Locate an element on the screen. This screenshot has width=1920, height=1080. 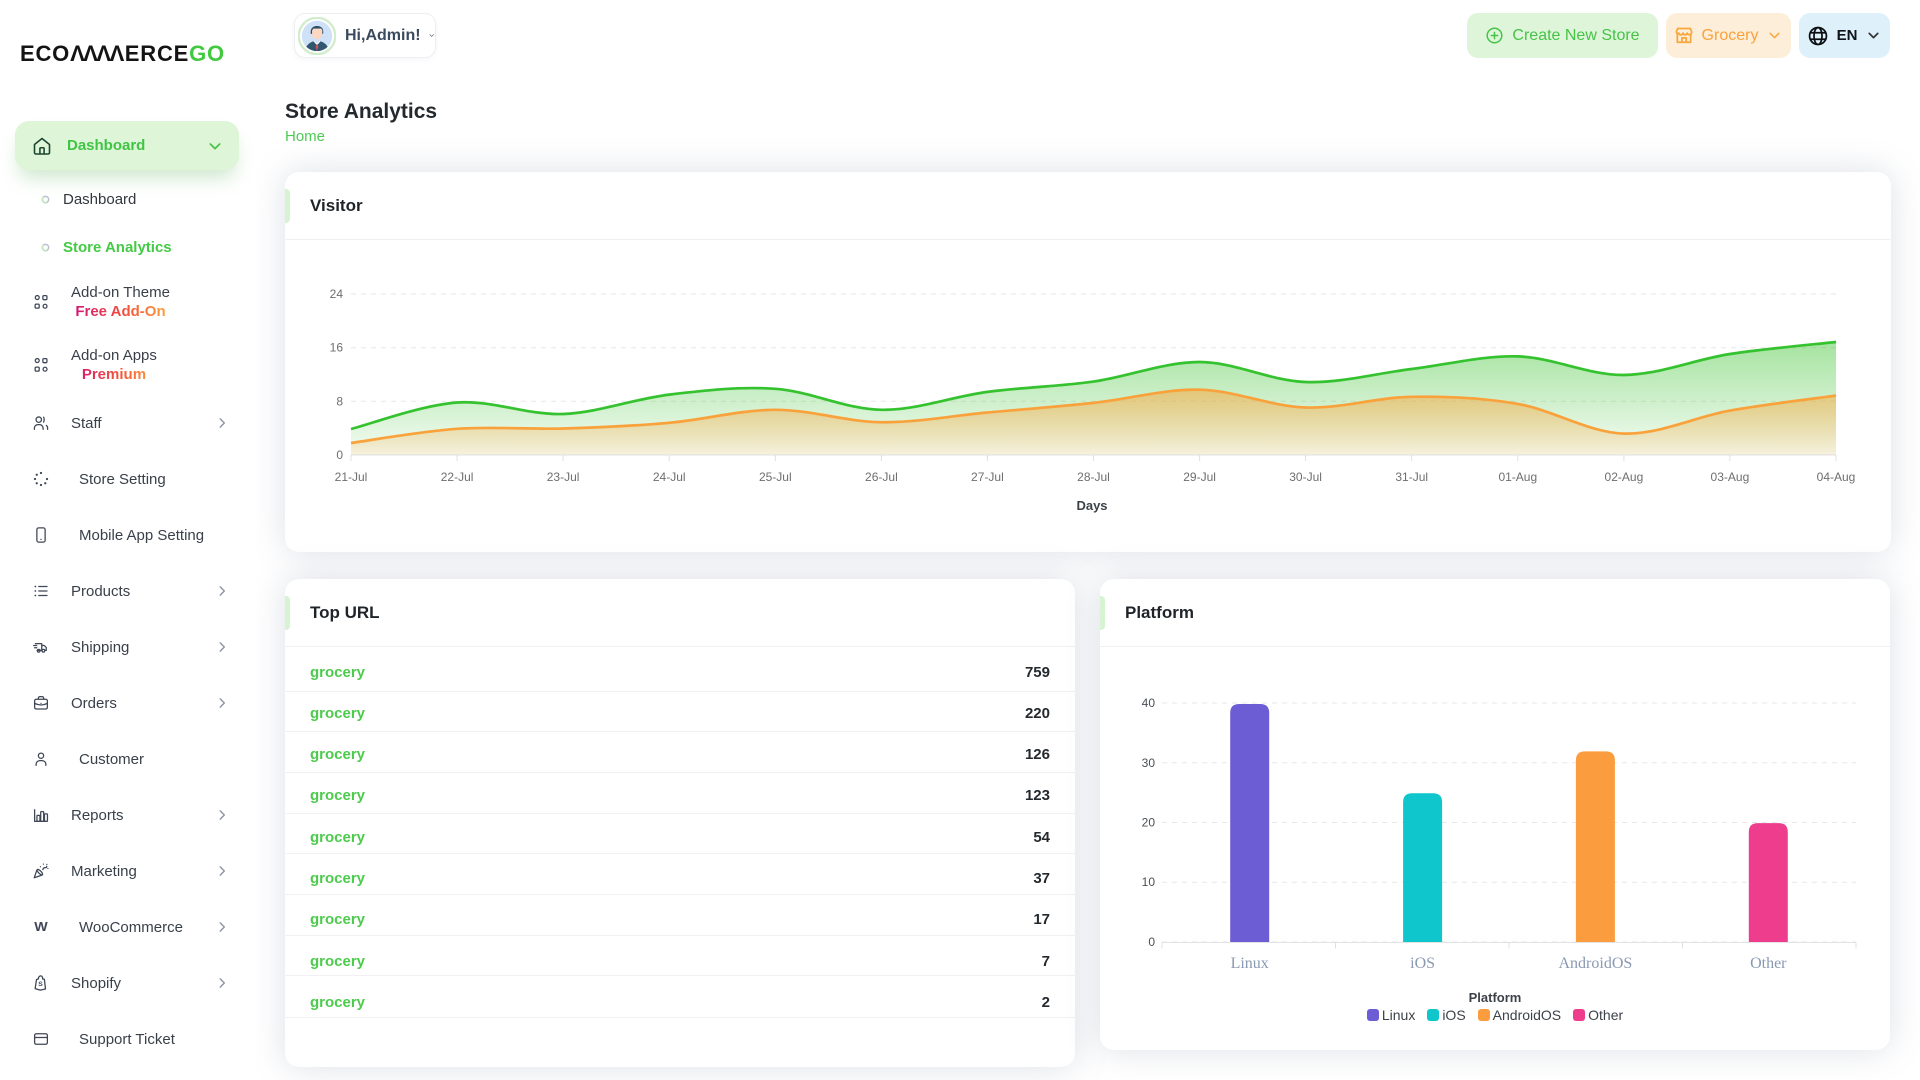
svg-text: S is located at coordinates (40, 984).